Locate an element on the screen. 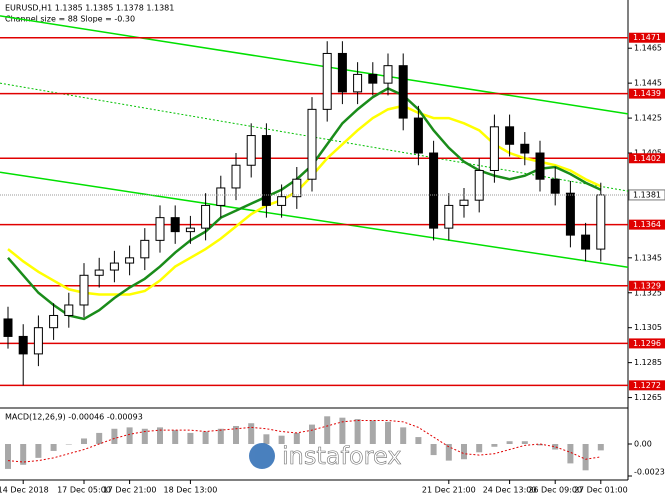  macd-y-tick-label: 0.00 is located at coordinates (643, 444).